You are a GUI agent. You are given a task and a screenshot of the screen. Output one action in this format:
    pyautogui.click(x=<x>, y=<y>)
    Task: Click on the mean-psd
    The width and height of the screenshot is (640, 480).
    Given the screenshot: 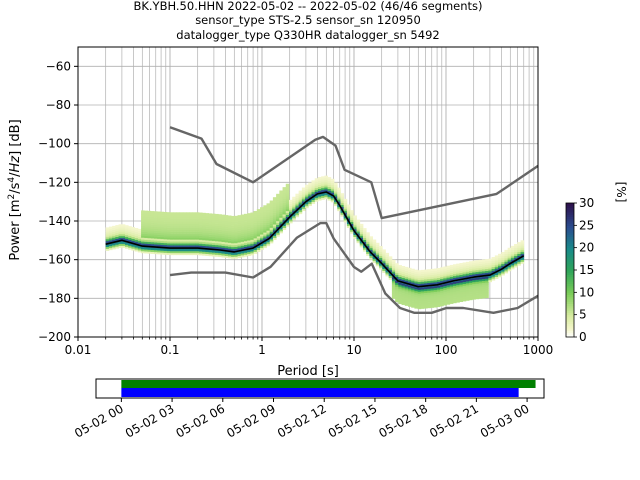 What is the action you would take?
    pyautogui.click(x=315, y=239)
    